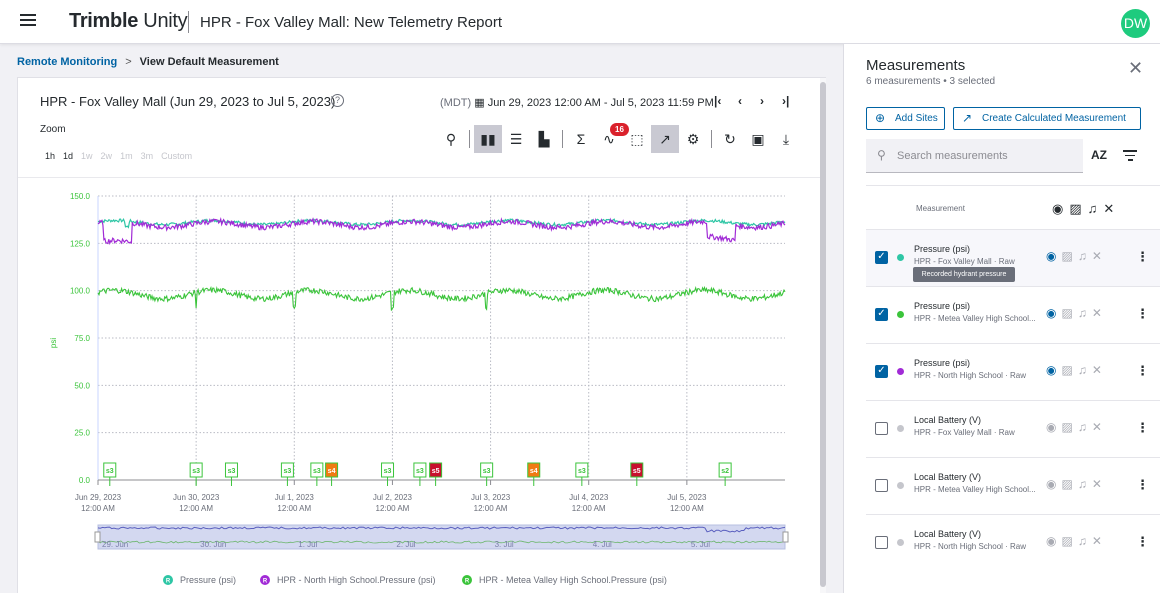 The image size is (1160, 593). I want to click on zoom-3m: 3m, so click(147, 156).